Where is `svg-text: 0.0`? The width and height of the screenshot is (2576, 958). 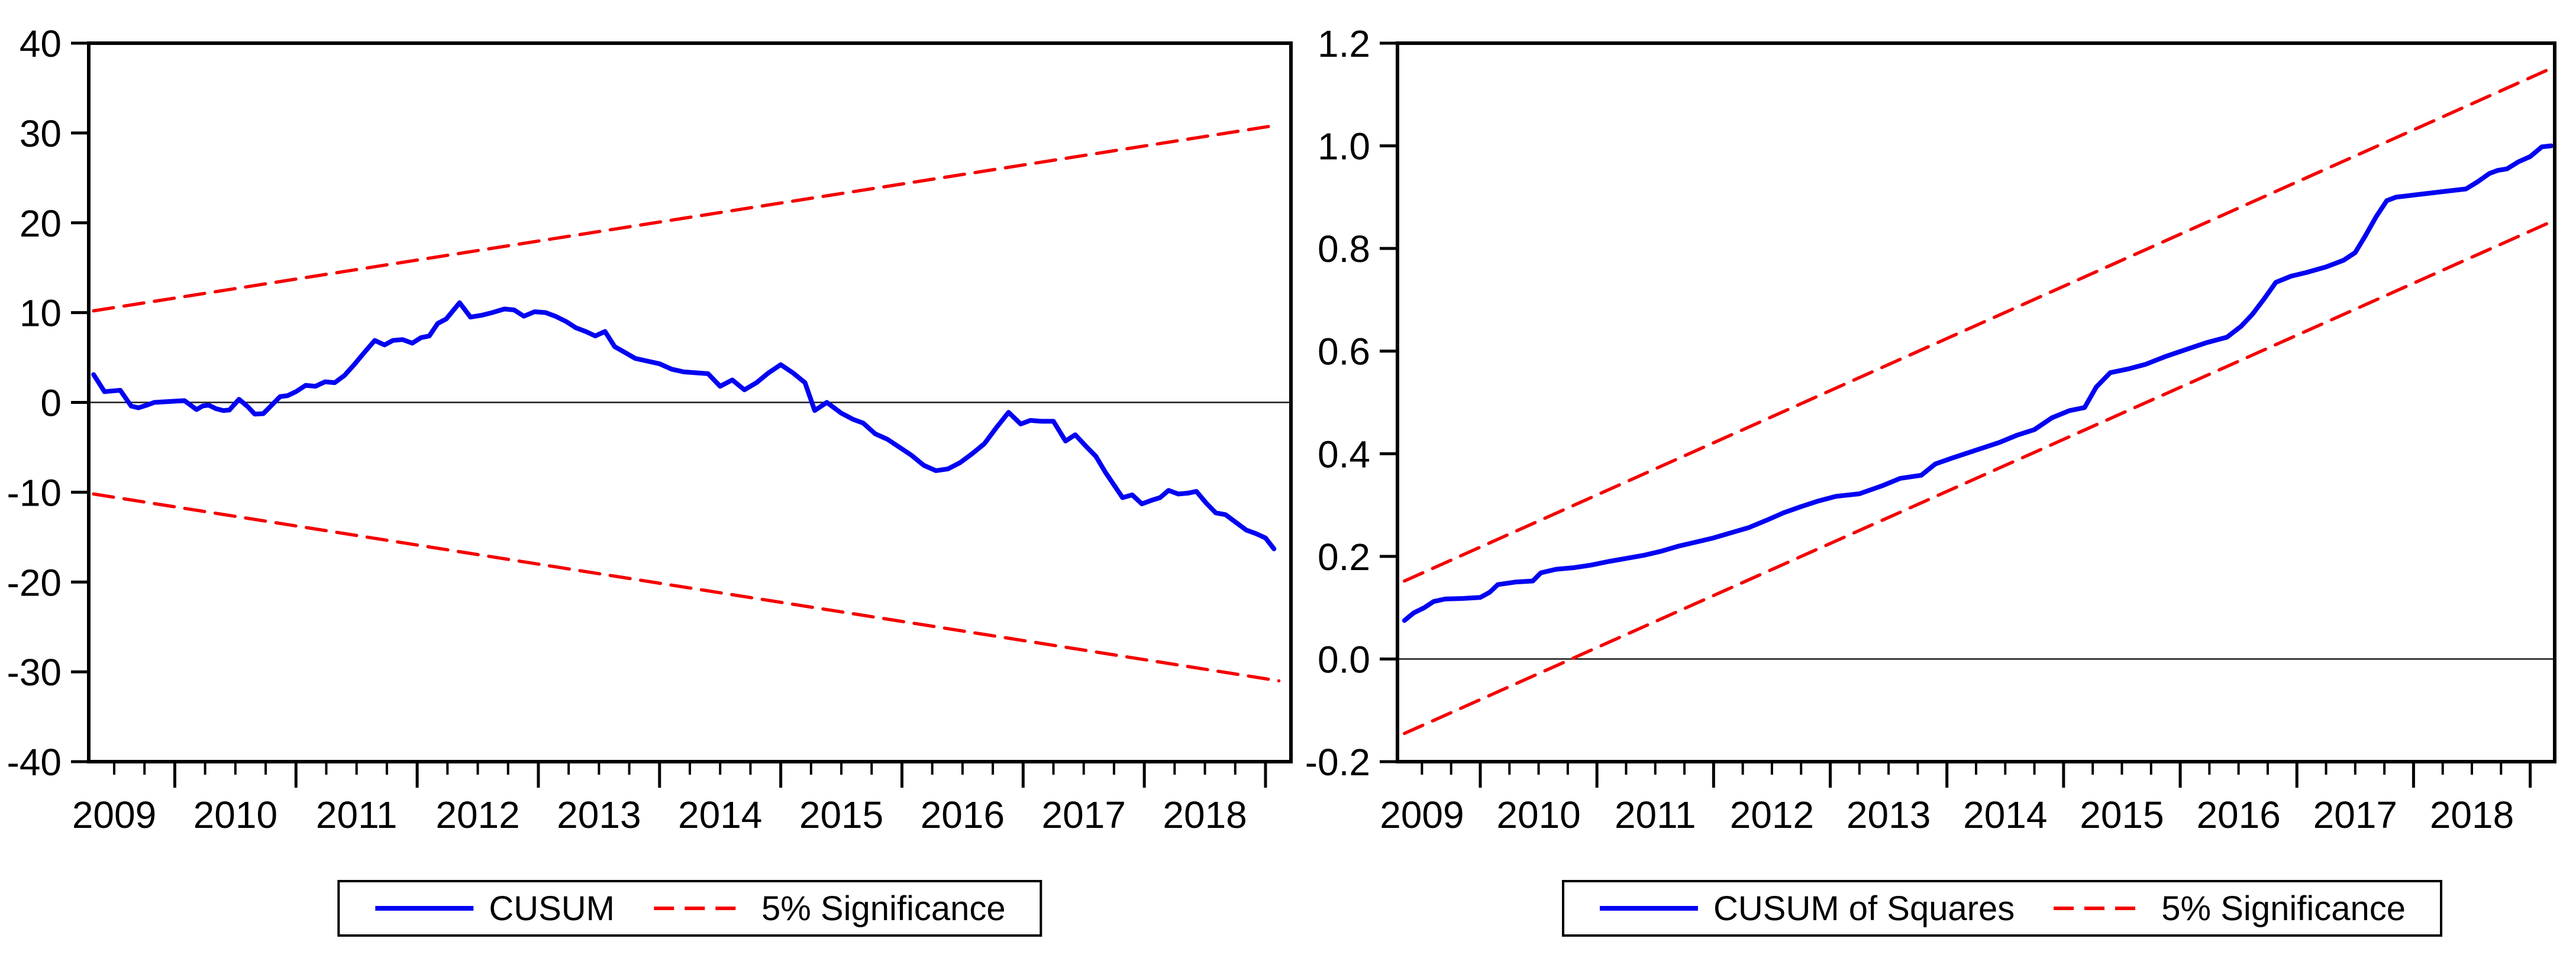
svg-text: 0.0 is located at coordinates (1344, 659).